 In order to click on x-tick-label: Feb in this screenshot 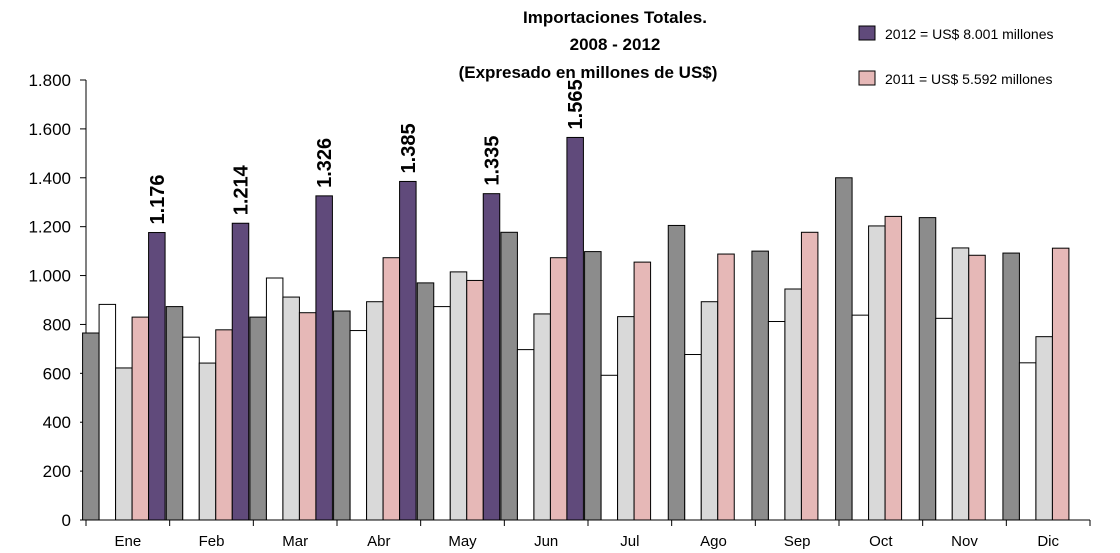, I will do `click(212, 541)`.